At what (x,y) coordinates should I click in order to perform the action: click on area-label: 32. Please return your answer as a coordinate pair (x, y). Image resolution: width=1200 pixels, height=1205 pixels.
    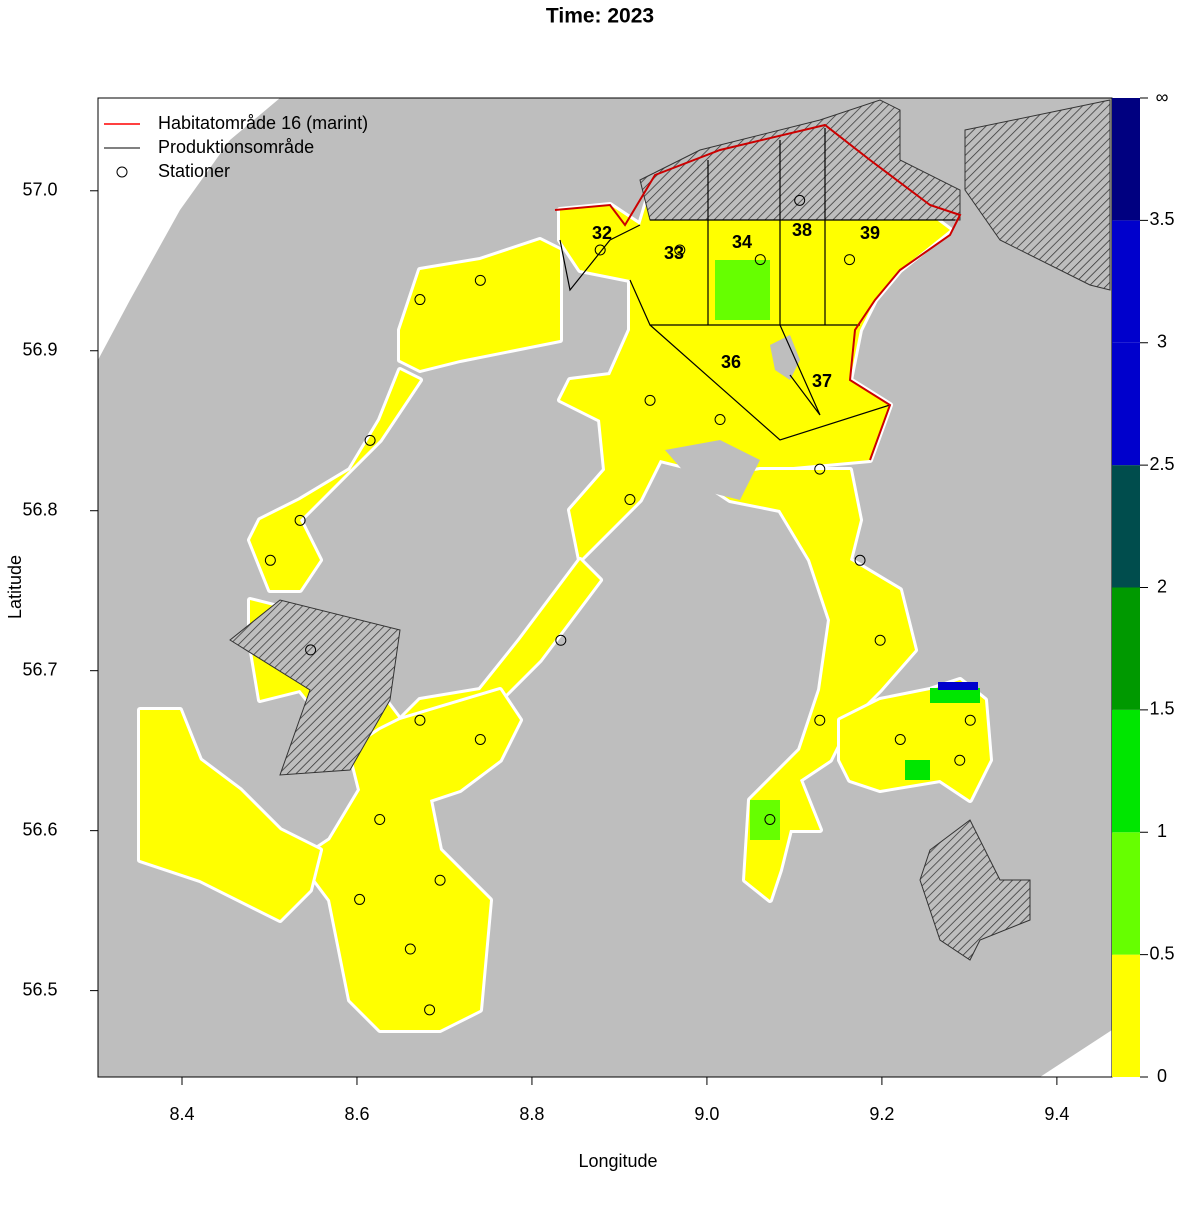
    Looking at the image, I should click on (602, 233).